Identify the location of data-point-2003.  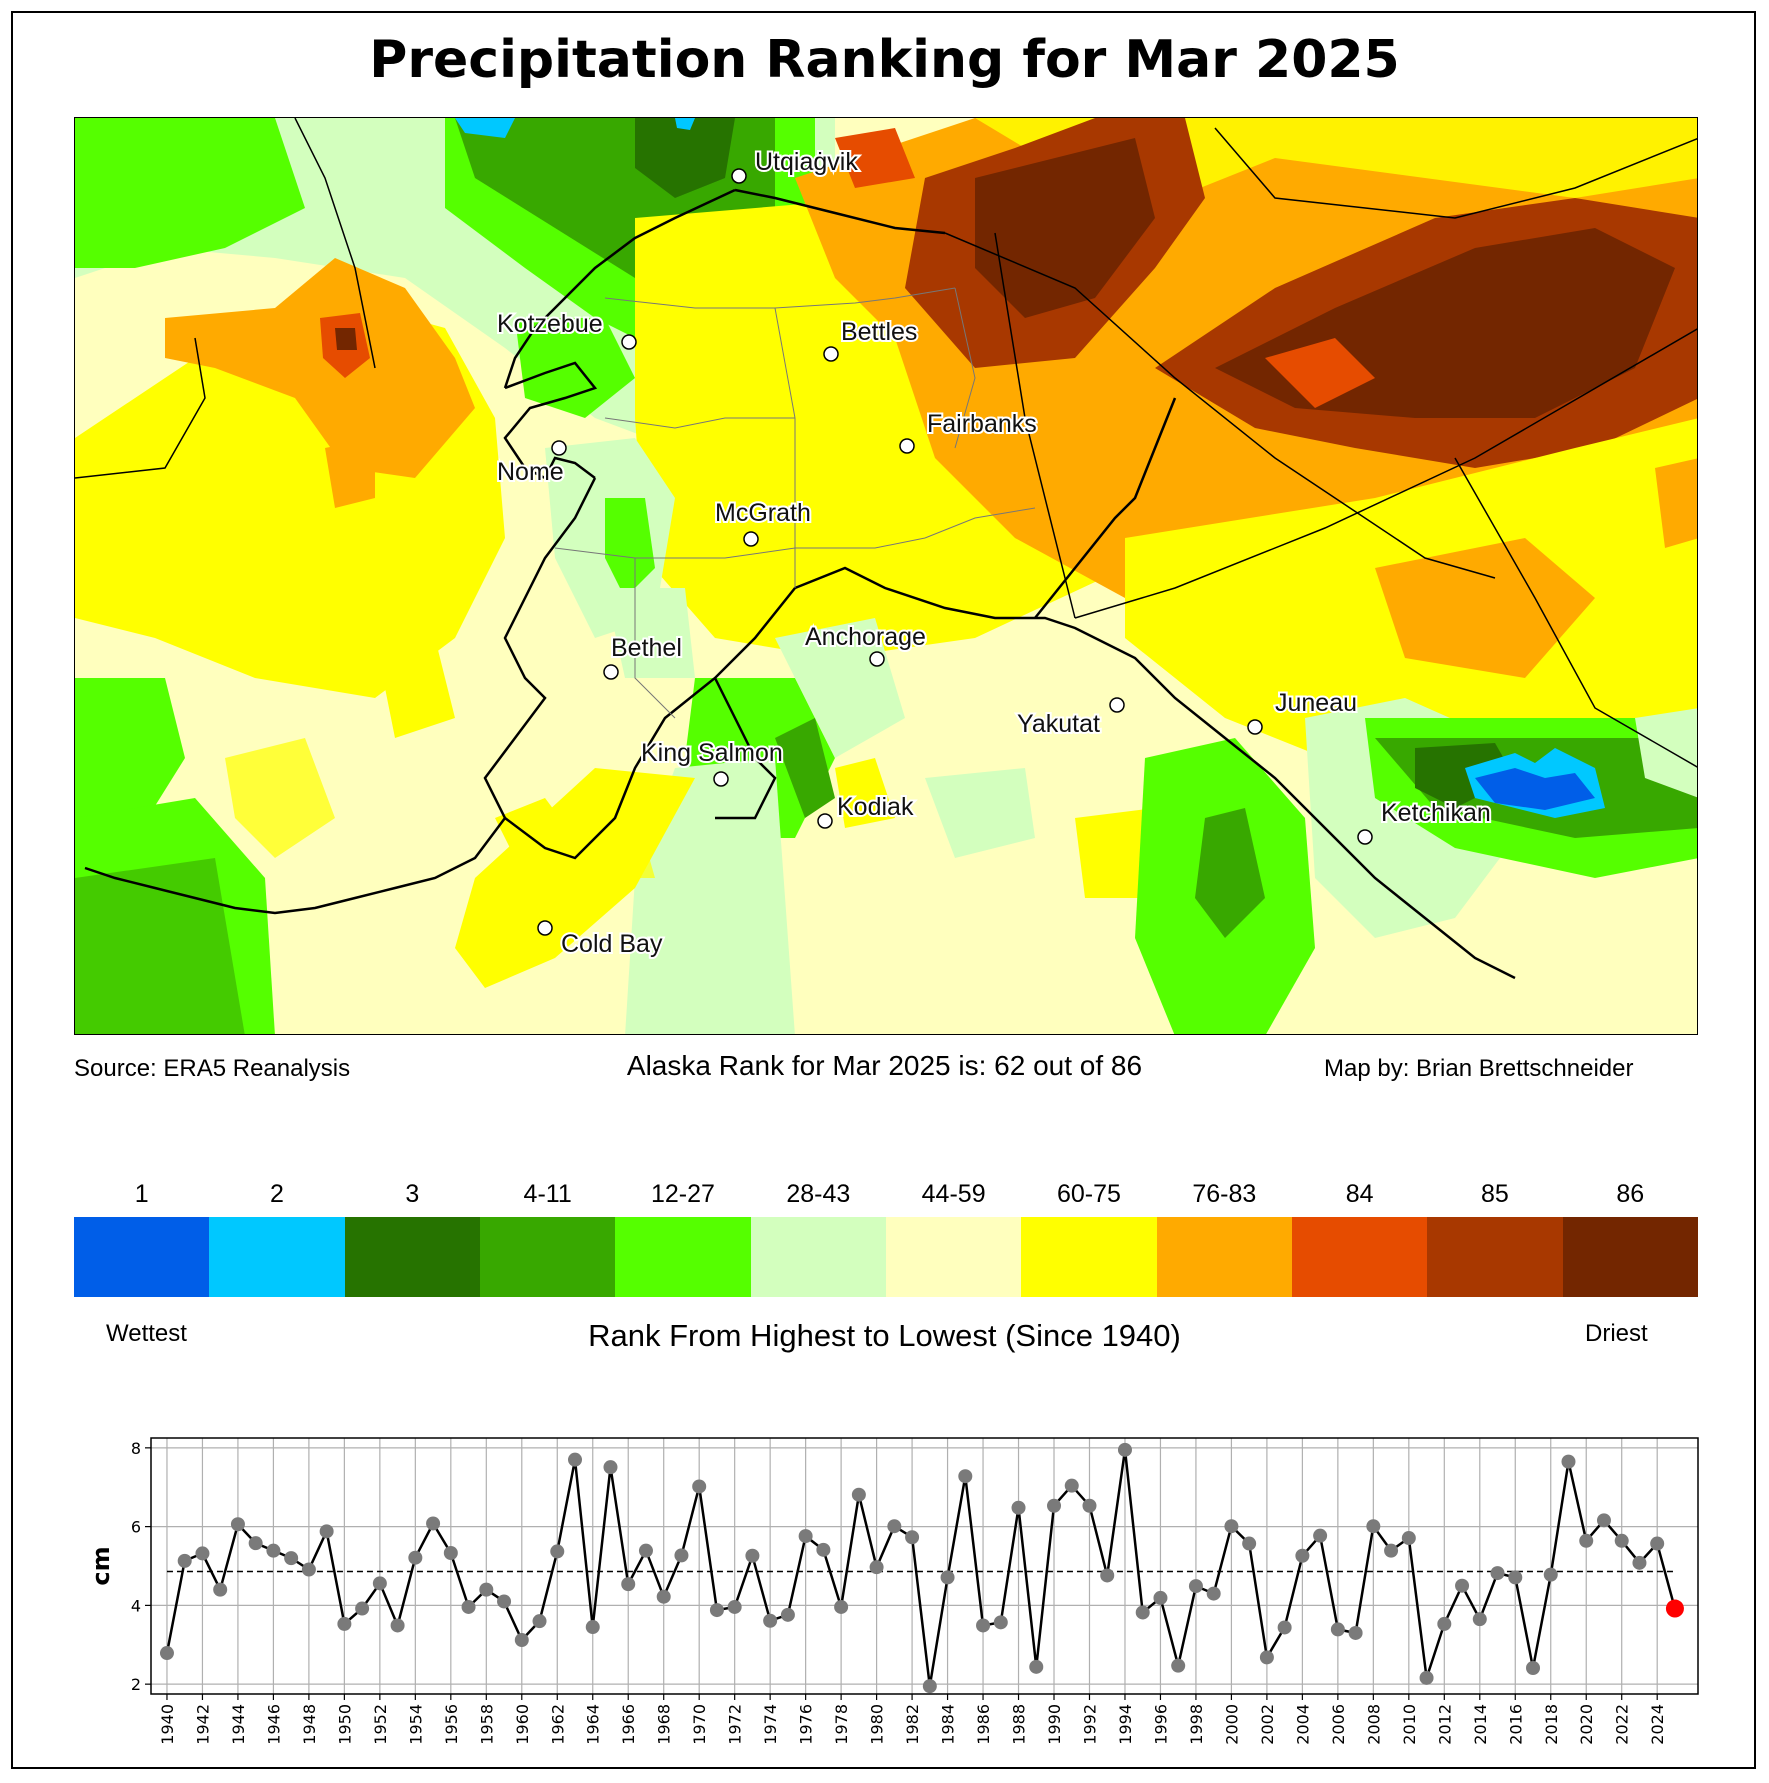
(1284, 1627).